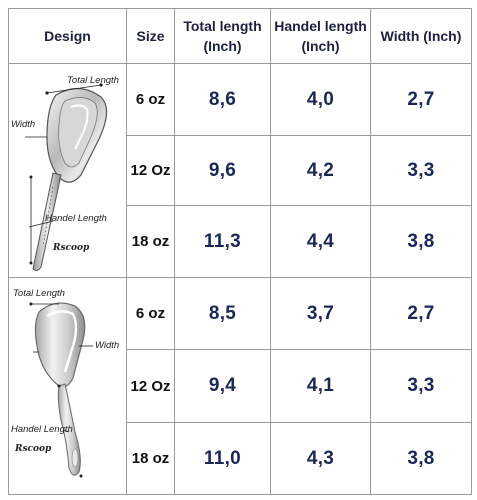 The image size is (477, 500). I want to click on table-row: 12 Oz 9,6 4,2 3,3, so click(240, 170).